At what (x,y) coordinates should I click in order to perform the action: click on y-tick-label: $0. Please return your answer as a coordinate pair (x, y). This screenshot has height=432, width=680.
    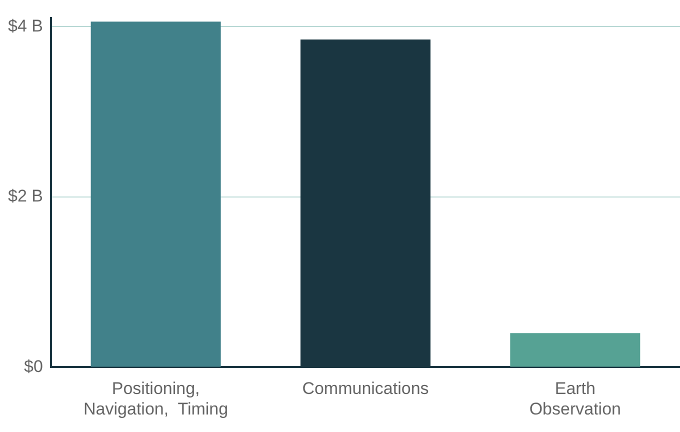
    Looking at the image, I should click on (33, 366).